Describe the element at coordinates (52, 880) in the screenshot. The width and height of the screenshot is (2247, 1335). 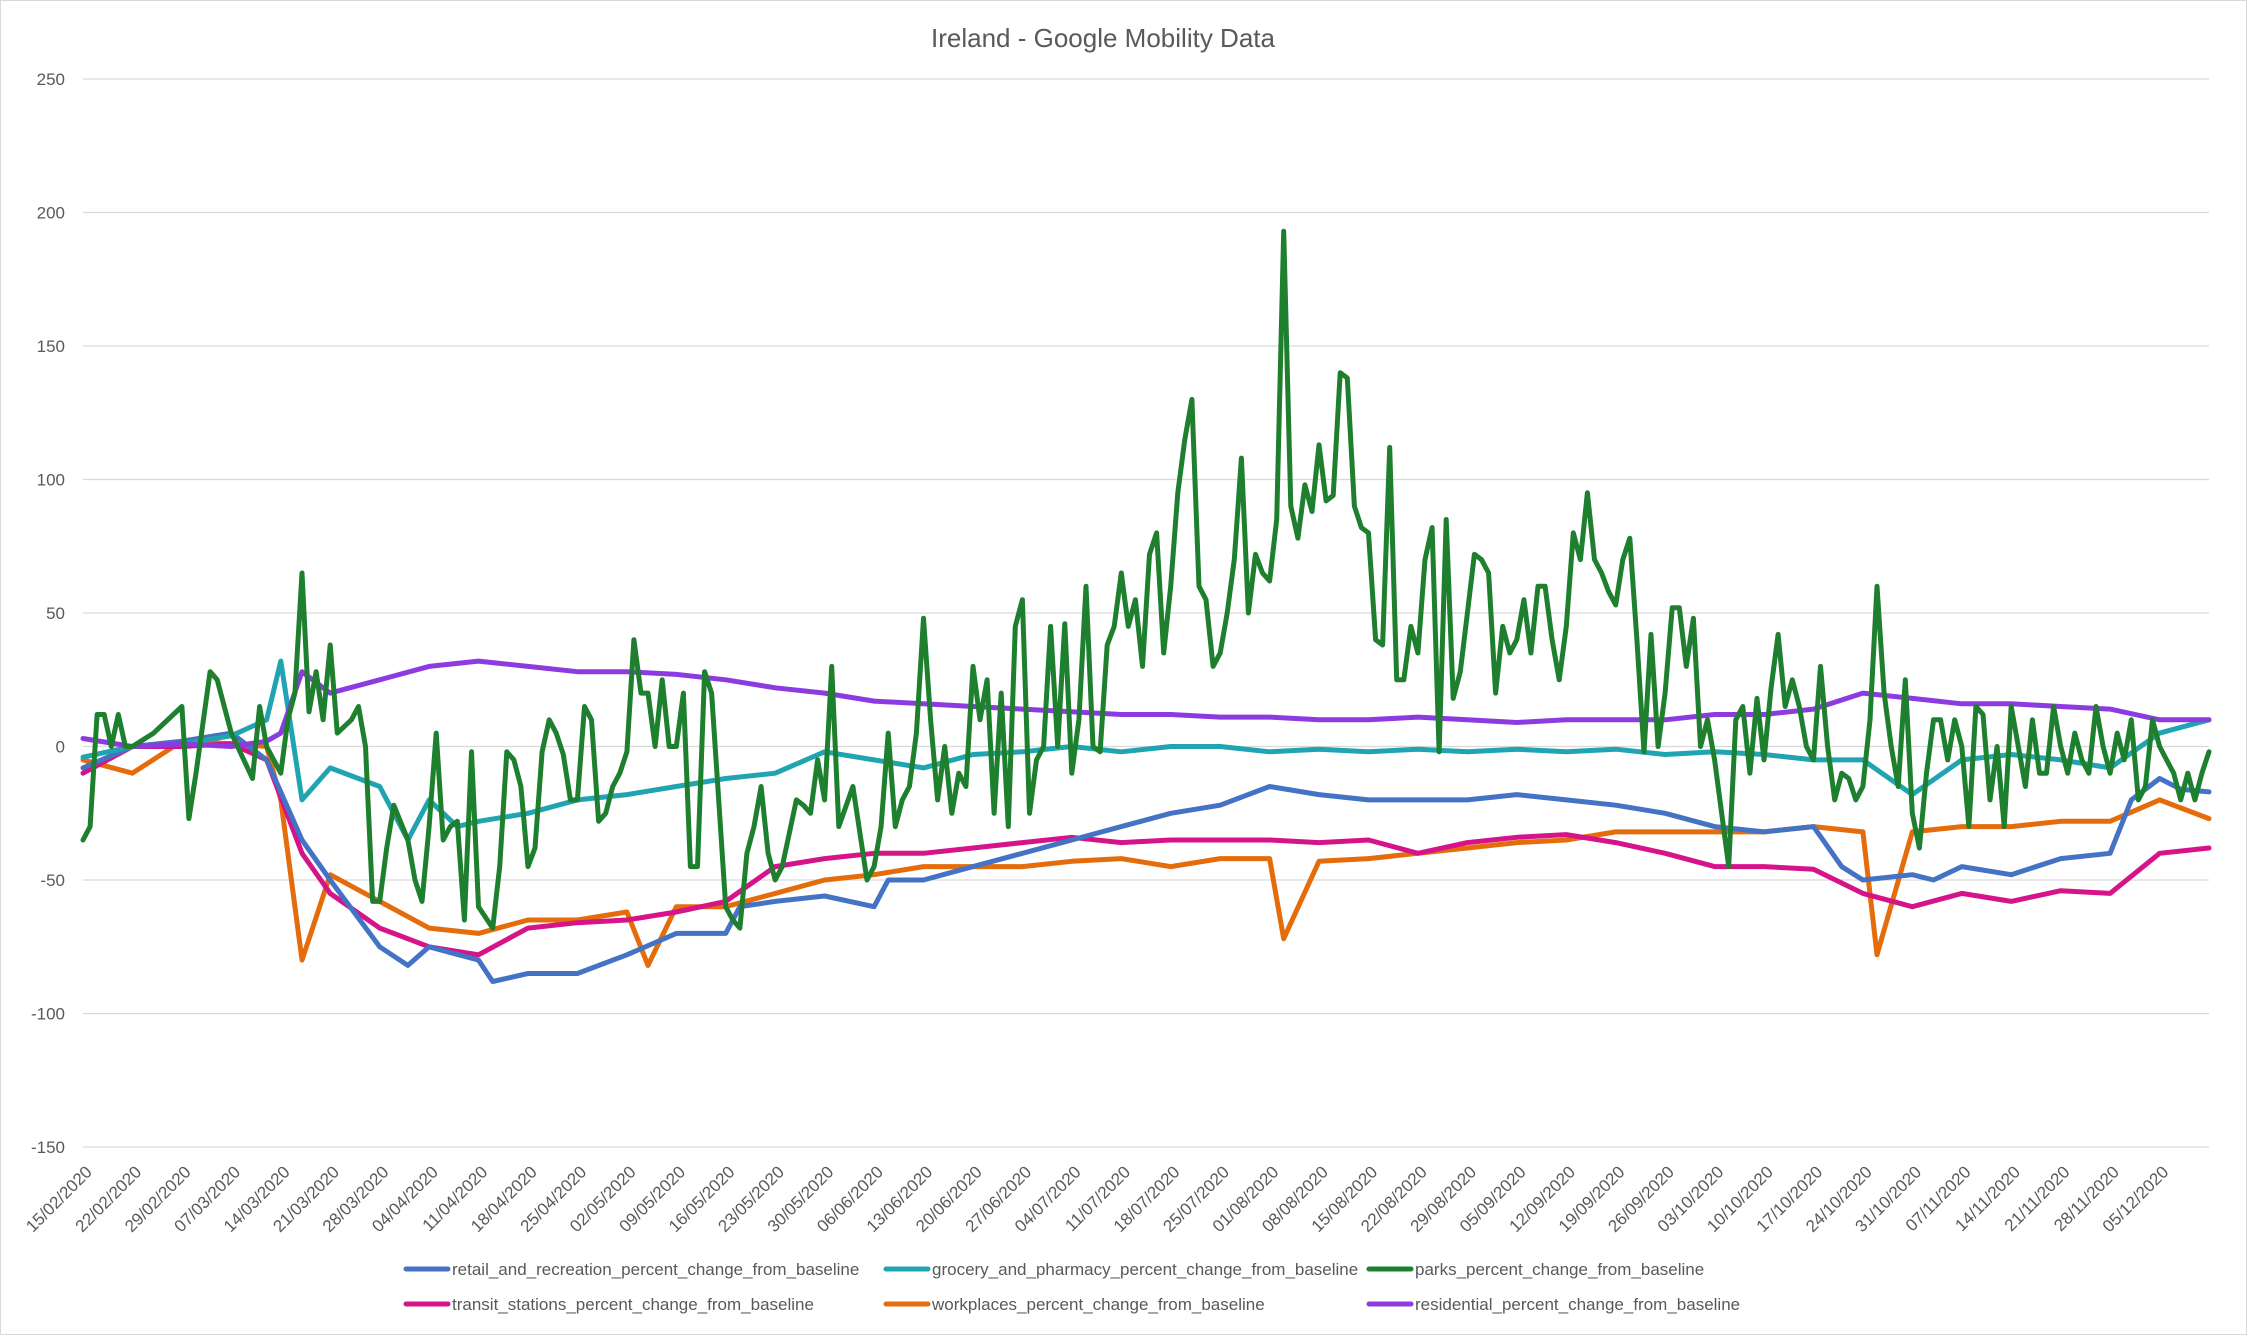
I see `y-tick-label: -50` at that location.